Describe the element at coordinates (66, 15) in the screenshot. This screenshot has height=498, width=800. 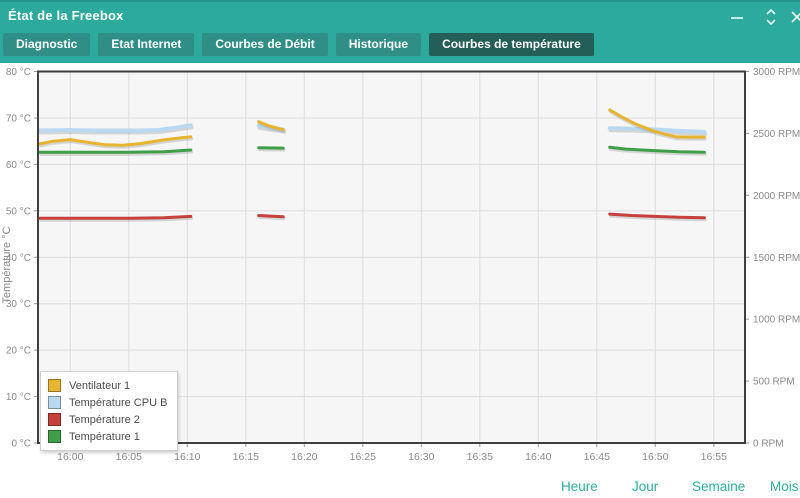
I see `window-title: État de la Freebox` at that location.